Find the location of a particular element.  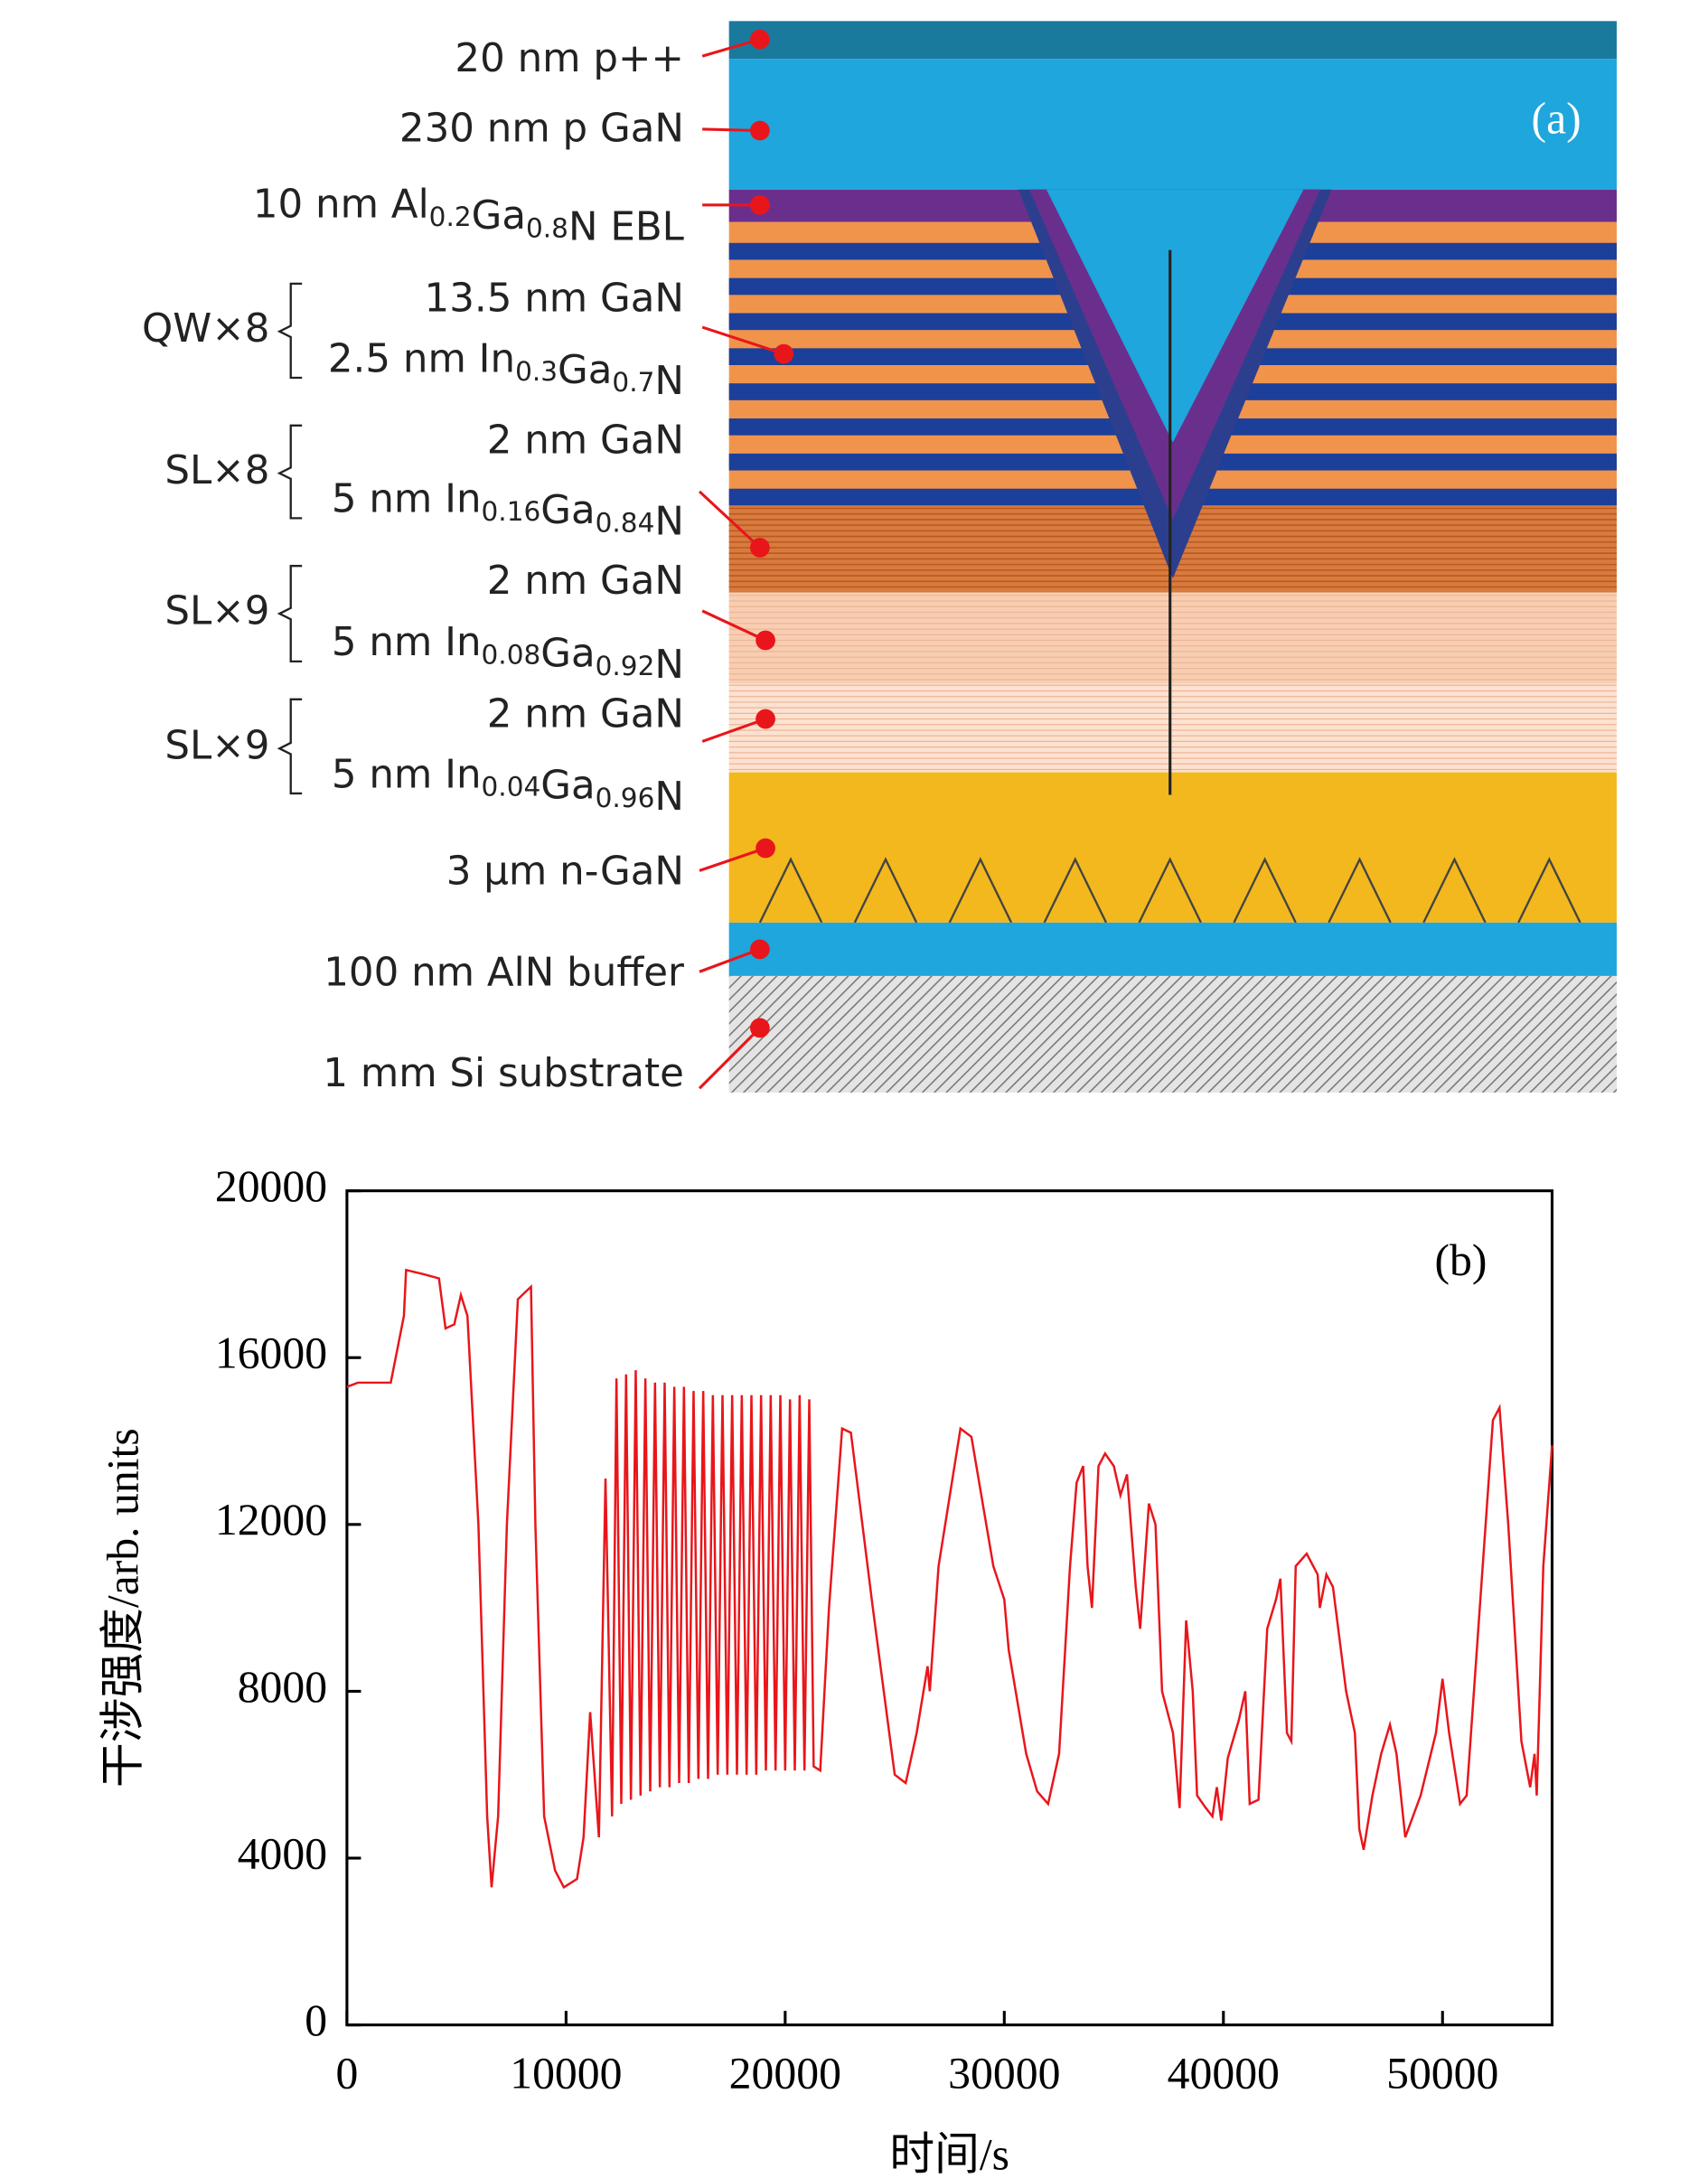

x-tick-label: 30000 is located at coordinates (1004, 2073).